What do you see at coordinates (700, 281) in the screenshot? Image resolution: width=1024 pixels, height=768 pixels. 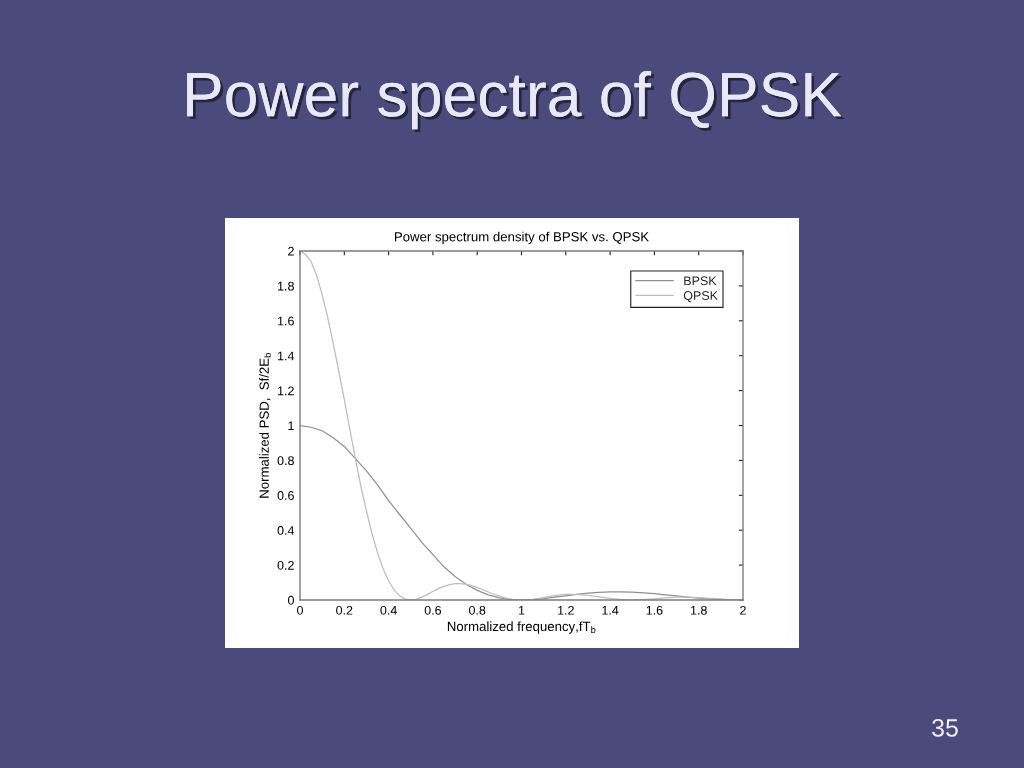 I see `legend-label: BPSK` at bounding box center [700, 281].